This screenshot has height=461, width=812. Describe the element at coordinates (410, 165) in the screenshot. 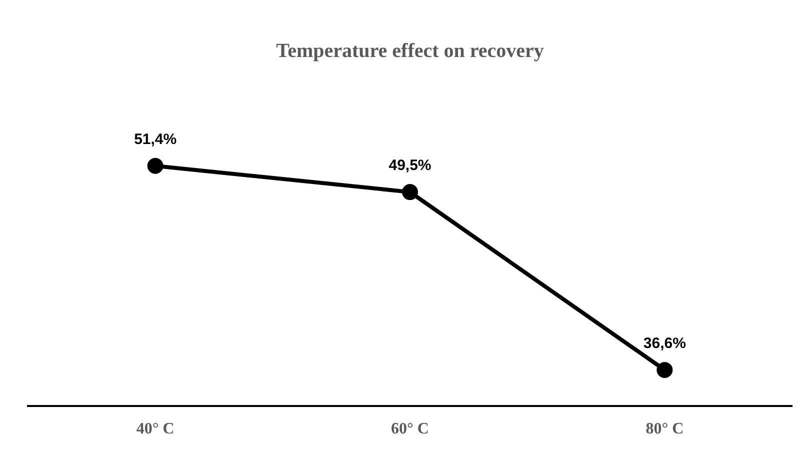

I see `data-label: 49,5%` at that location.